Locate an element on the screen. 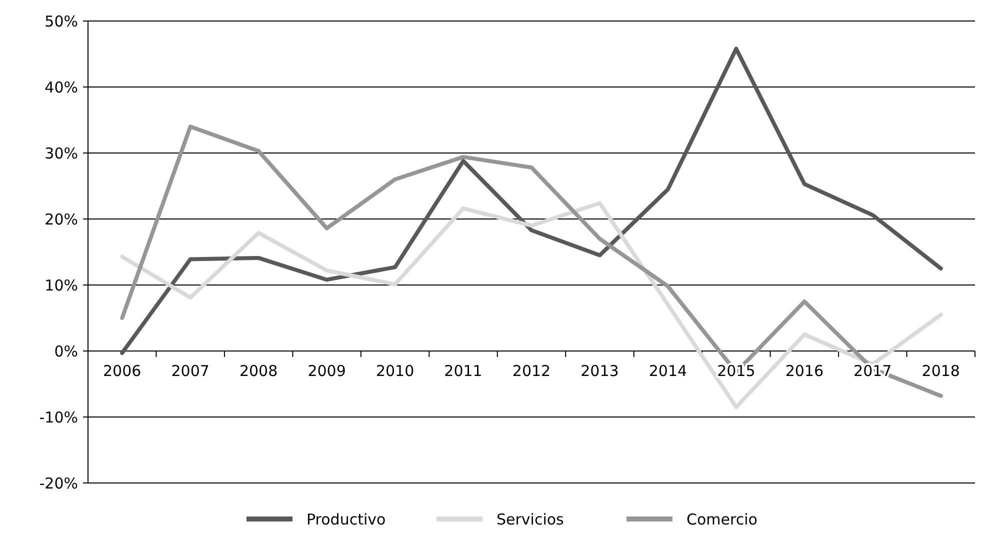 The image size is (989, 535). x-tick-label: 2006 is located at coordinates (122, 371).